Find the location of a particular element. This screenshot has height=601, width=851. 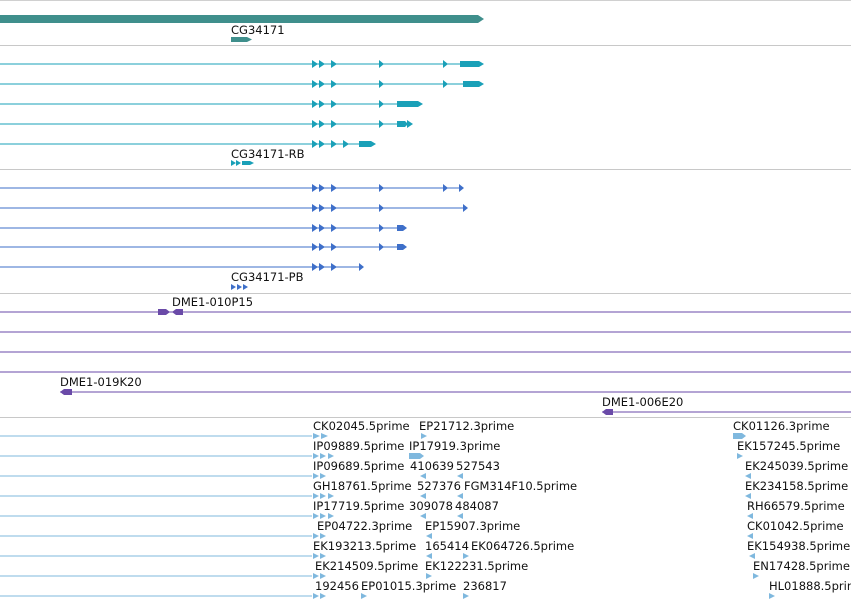

est-label: EK193213.5prime is located at coordinates (364, 546).